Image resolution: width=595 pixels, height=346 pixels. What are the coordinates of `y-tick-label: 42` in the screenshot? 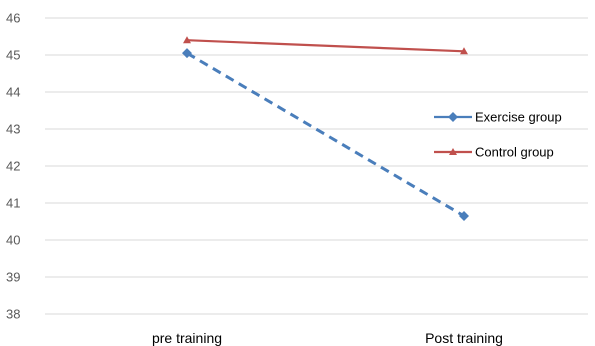 It's located at (13, 166).